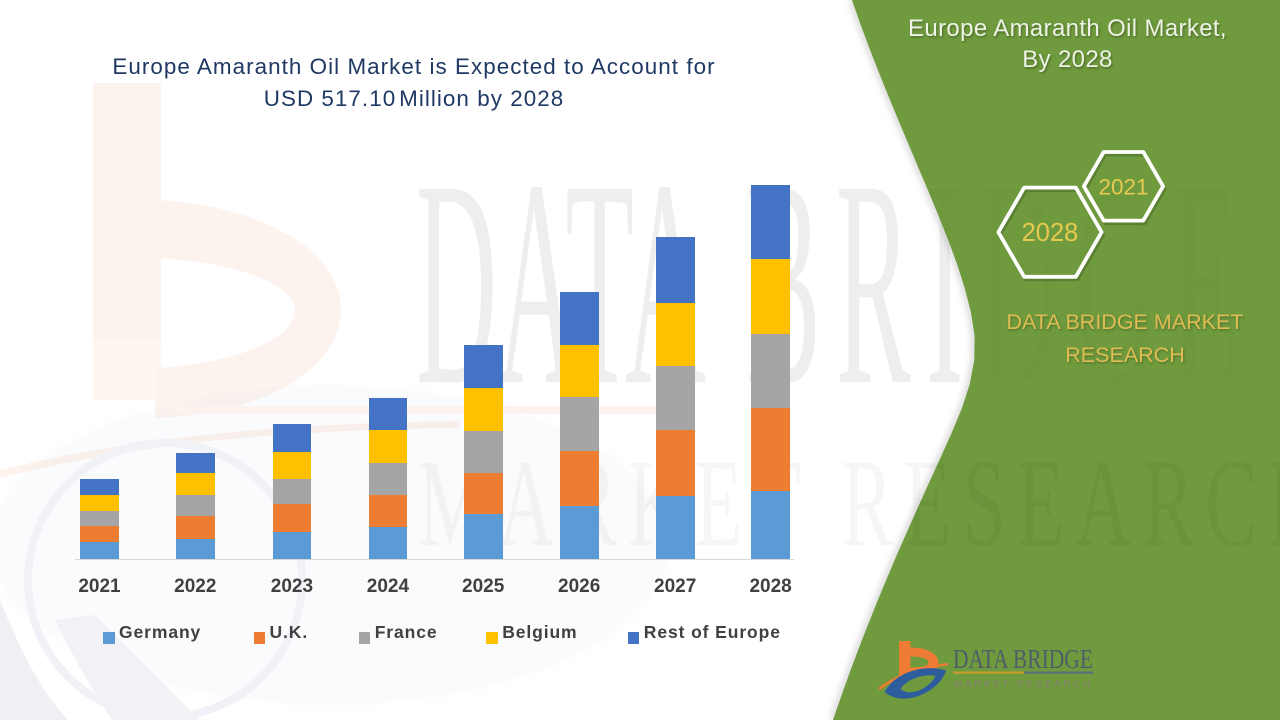 This screenshot has height=720, width=1280. What do you see at coordinates (1123, 187) in the screenshot?
I see `svg-text: 2021` at bounding box center [1123, 187].